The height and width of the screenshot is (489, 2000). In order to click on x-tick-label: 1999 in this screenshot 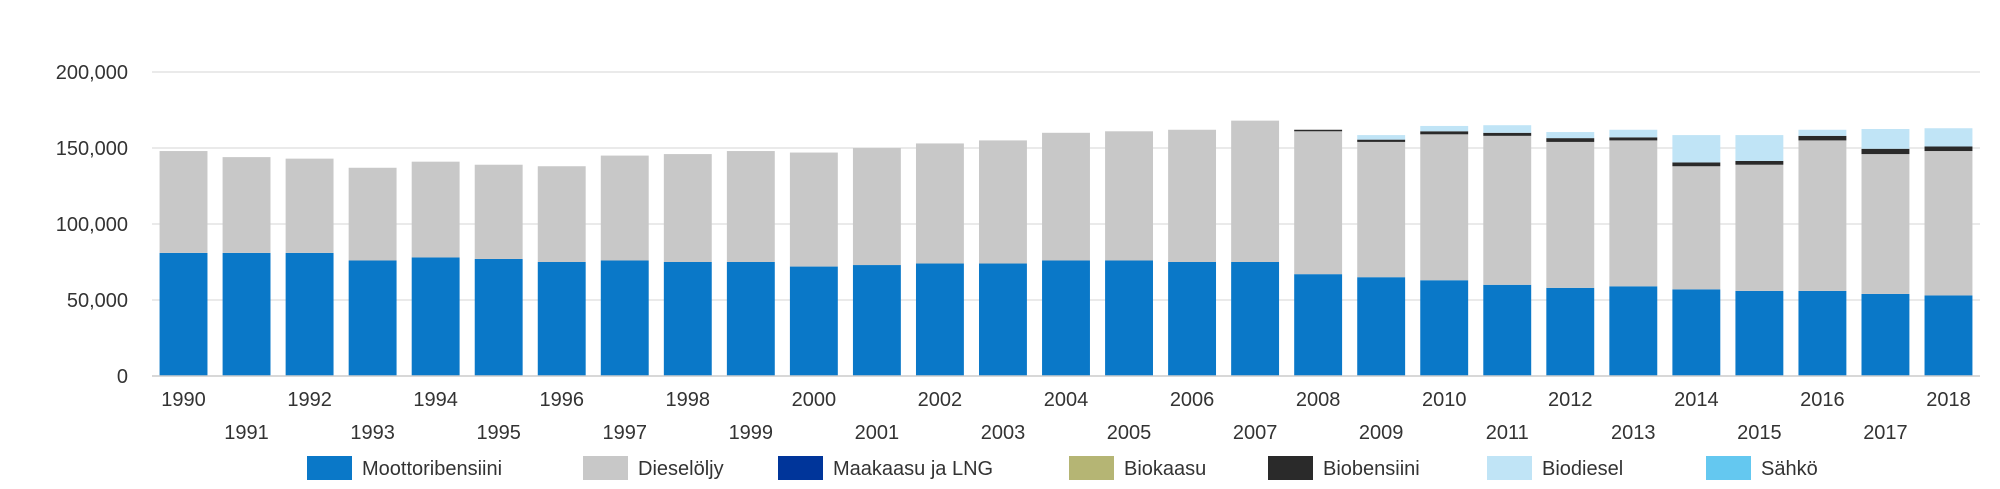, I will do `click(751, 433)`.